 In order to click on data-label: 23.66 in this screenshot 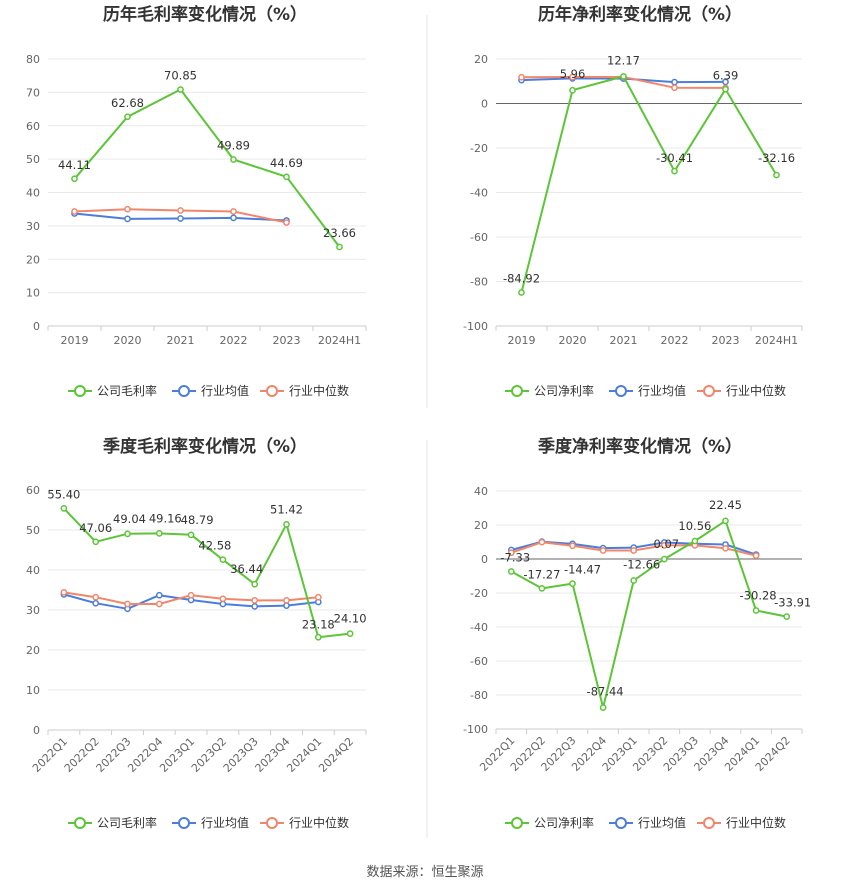, I will do `click(339, 233)`.